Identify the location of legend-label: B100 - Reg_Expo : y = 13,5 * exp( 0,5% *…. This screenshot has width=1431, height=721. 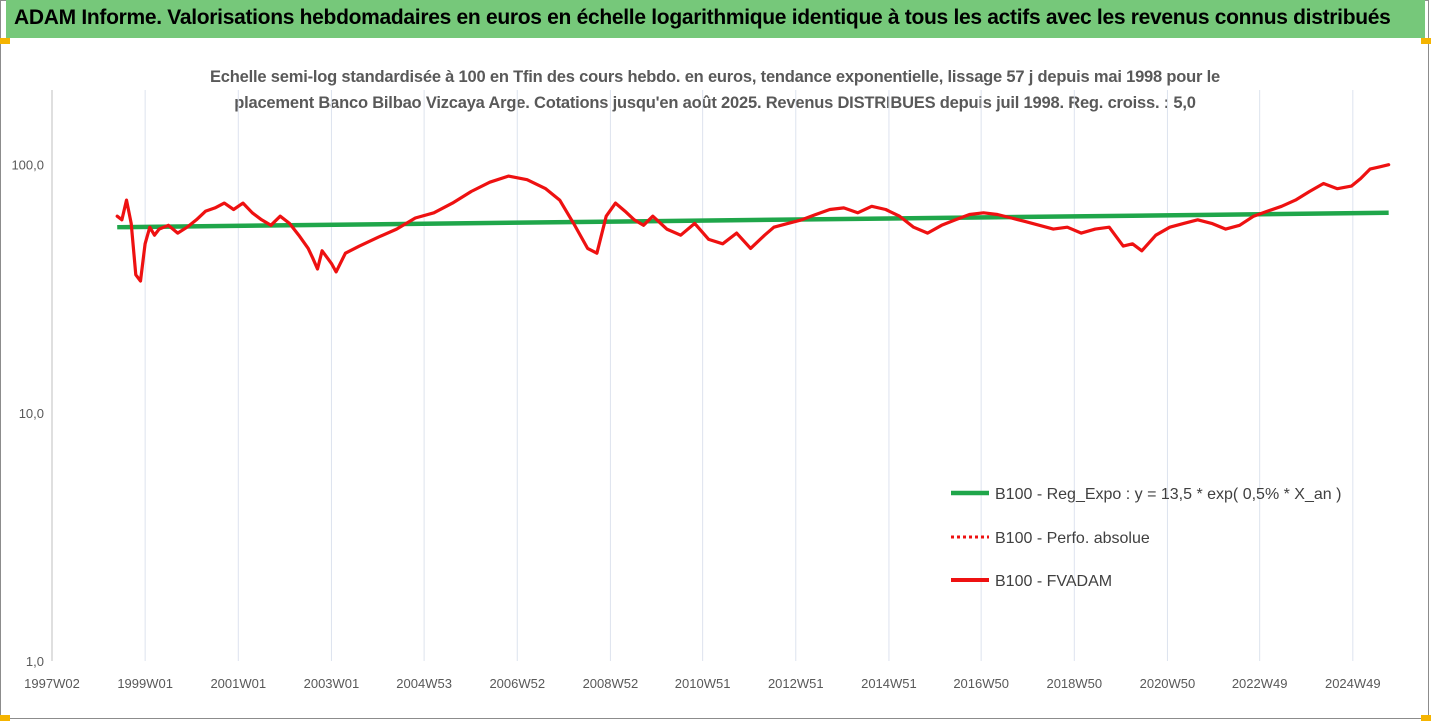
(1168, 494).